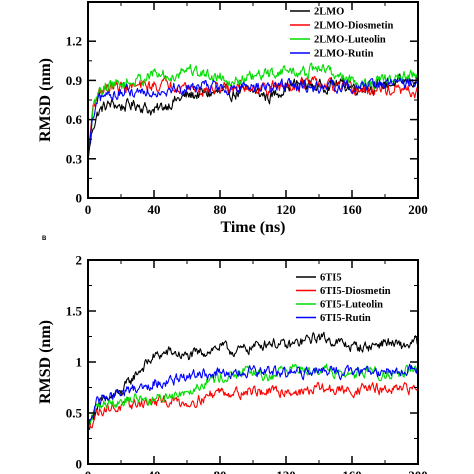 The width and height of the screenshot is (474, 474). I want to click on series-line-2lmo, so click(253, 115).